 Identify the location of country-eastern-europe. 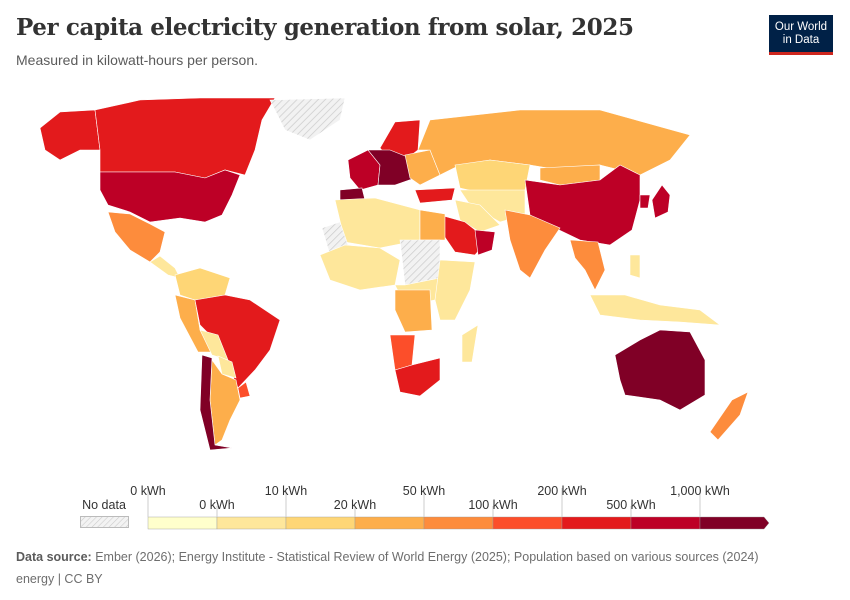
(422, 167).